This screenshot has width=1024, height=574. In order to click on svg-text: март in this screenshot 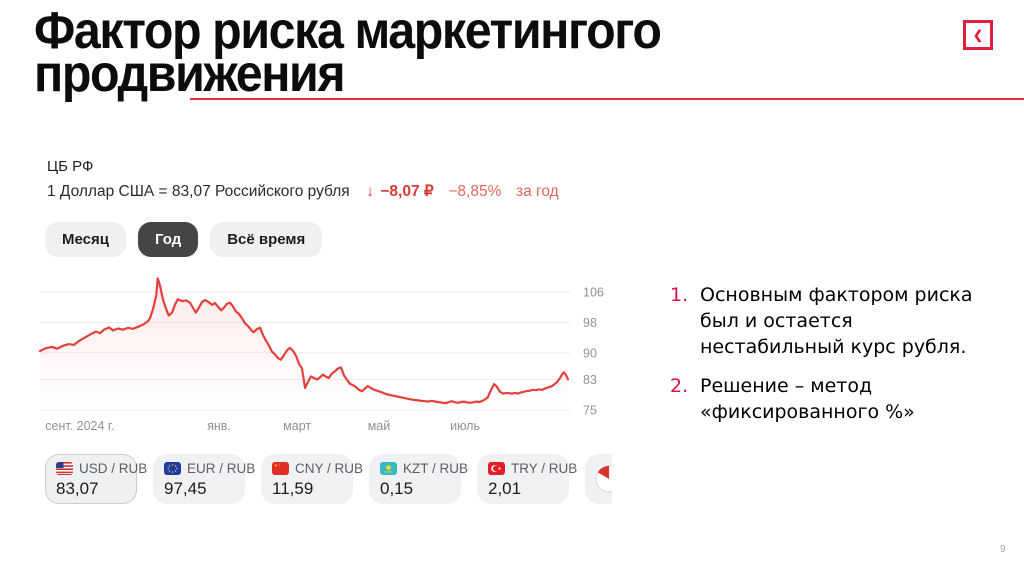, I will do `click(297, 426)`.